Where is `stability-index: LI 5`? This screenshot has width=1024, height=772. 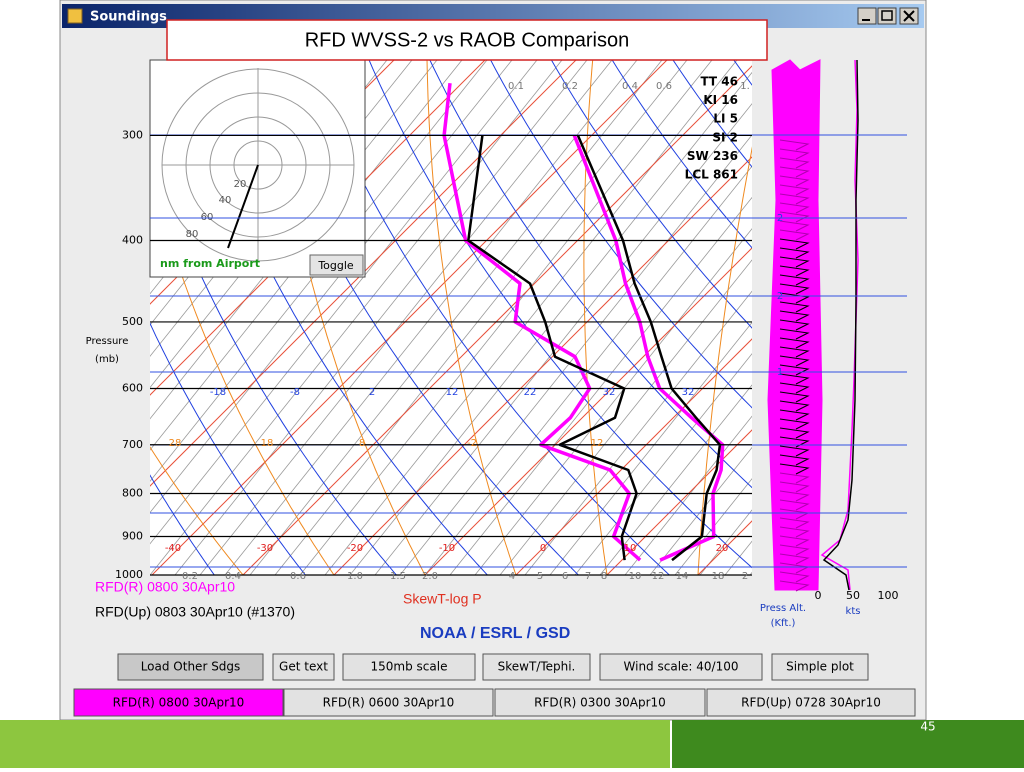 stability-index: LI 5 is located at coordinates (725, 119).